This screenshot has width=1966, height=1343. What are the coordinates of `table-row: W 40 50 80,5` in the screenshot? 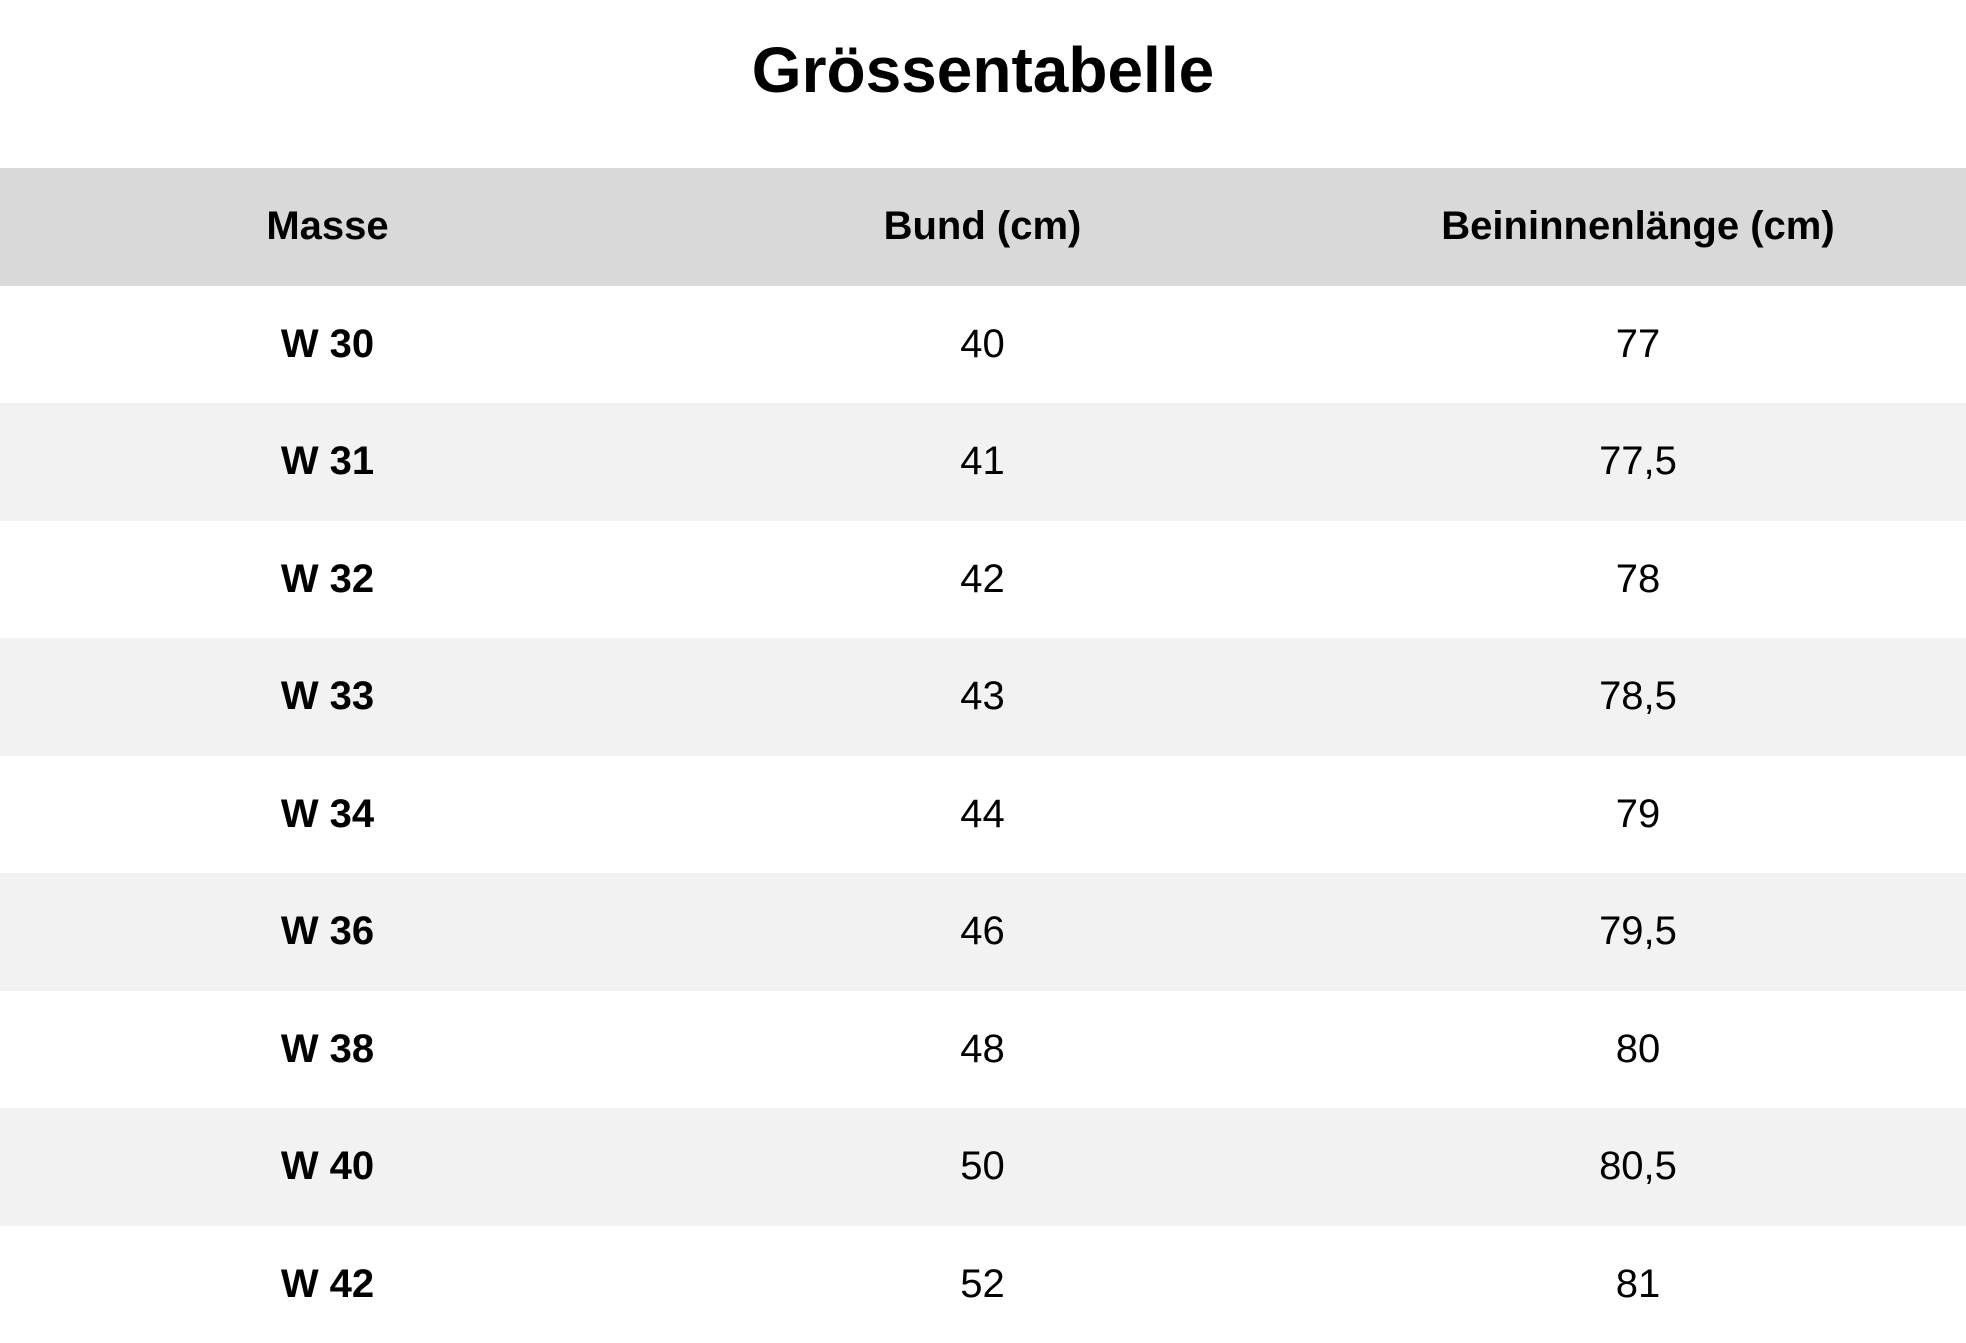 It's located at (983, 1167).